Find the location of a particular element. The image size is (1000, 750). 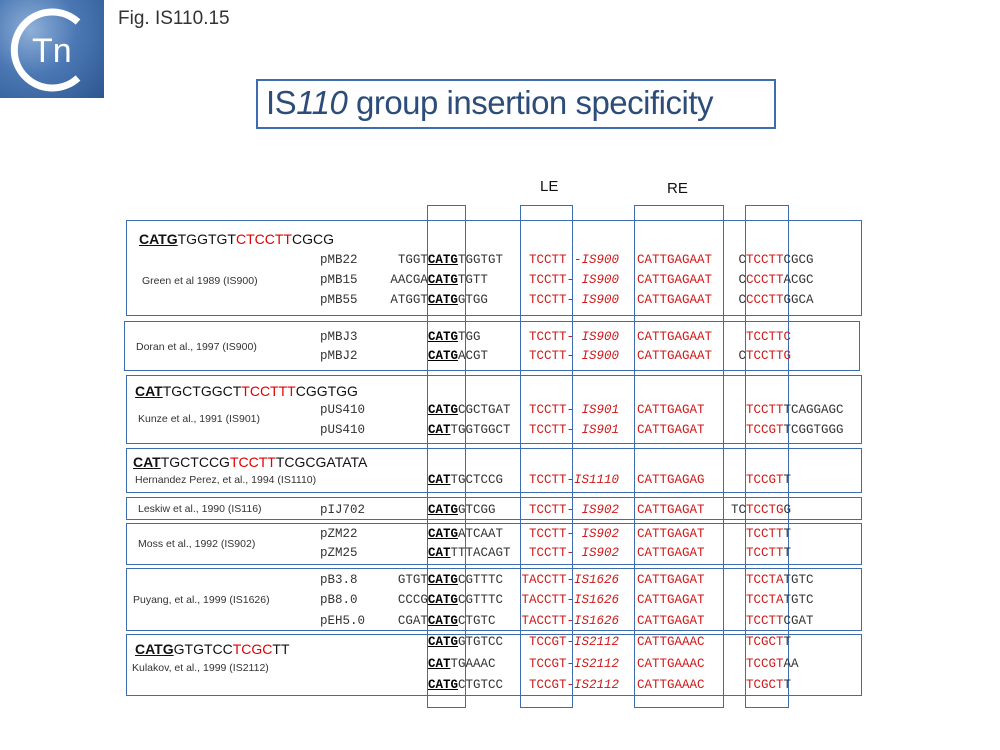

downstream-sequence: TGGTGGCT is located at coordinates (480, 430).